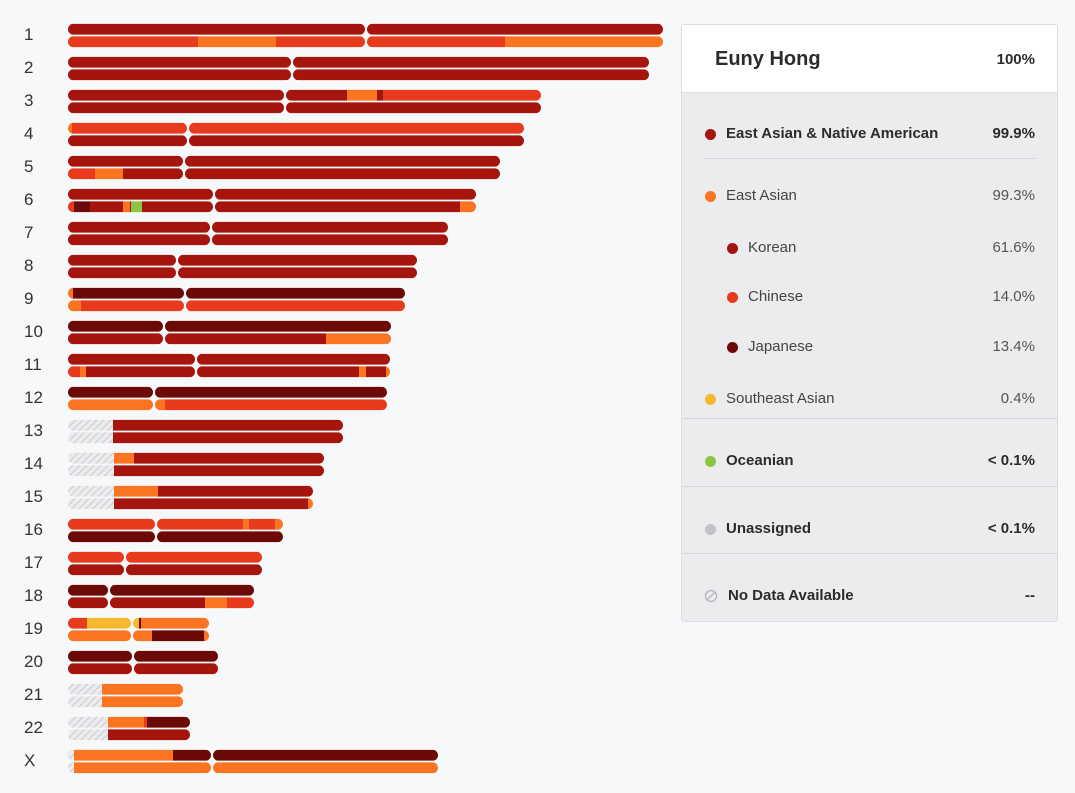 The width and height of the screenshot is (1075, 793). What do you see at coordinates (761, 195) in the screenshot?
I see `legend-label: East Asian` at bounding box center [761, 195].